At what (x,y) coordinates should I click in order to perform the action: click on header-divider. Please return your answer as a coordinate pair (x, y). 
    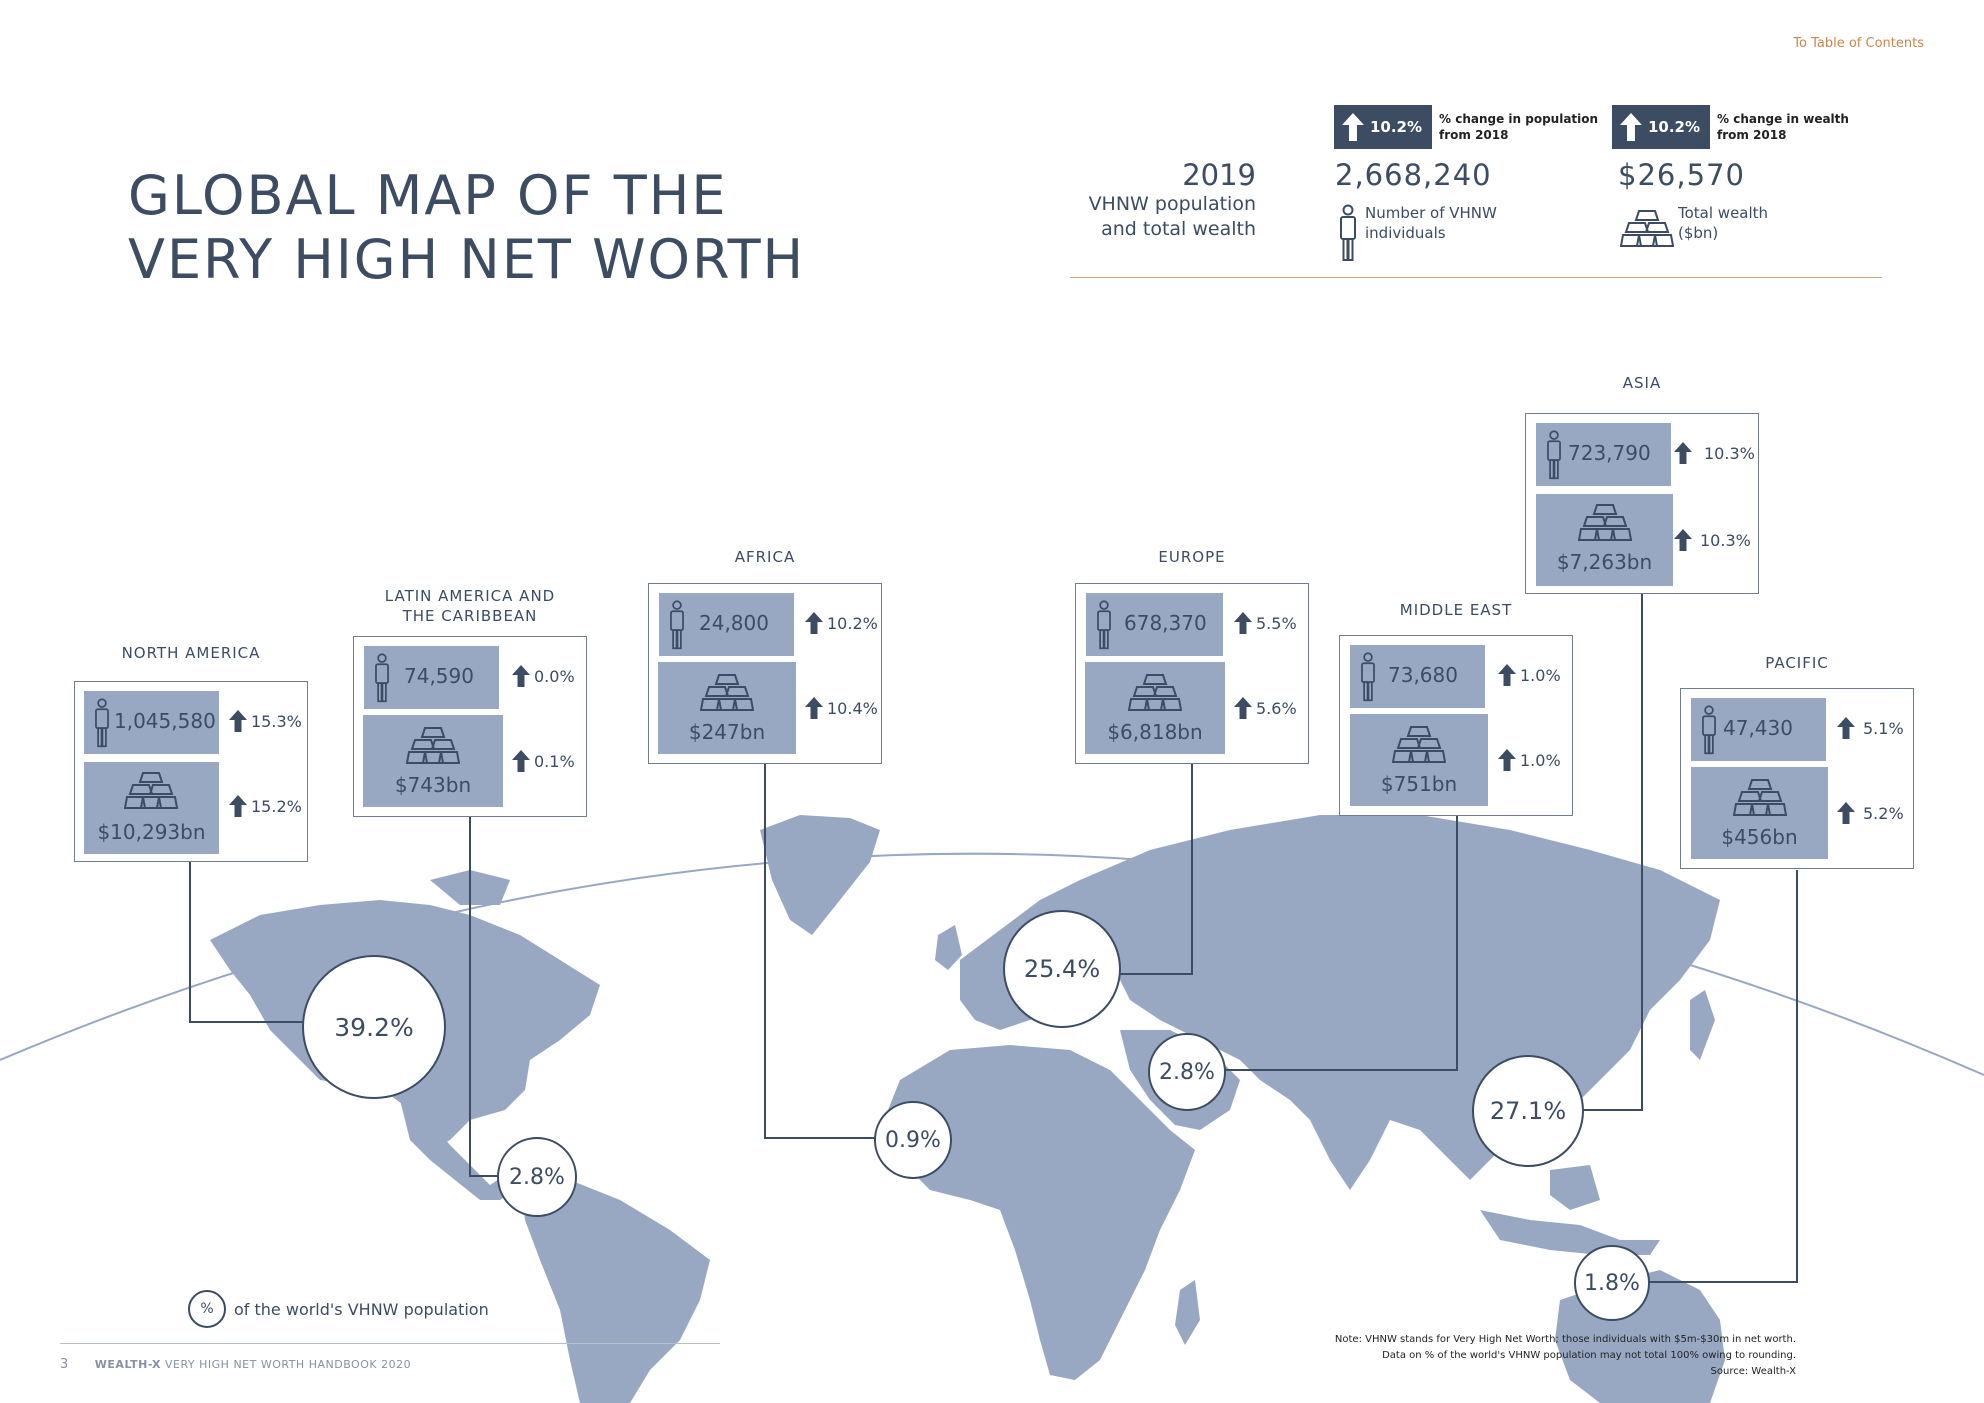
    Looking at the image, I should click on (1476, 277).